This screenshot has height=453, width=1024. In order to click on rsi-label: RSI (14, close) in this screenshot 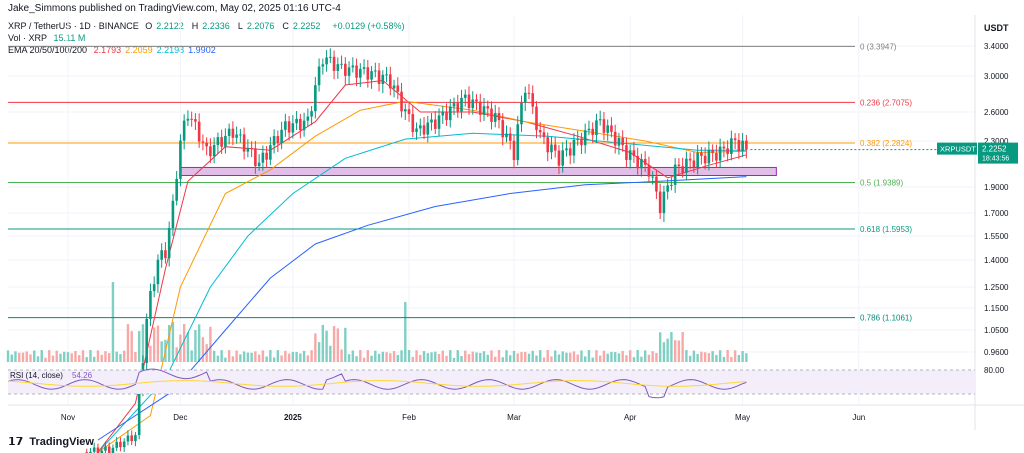, I will do `click(36, 375)`.